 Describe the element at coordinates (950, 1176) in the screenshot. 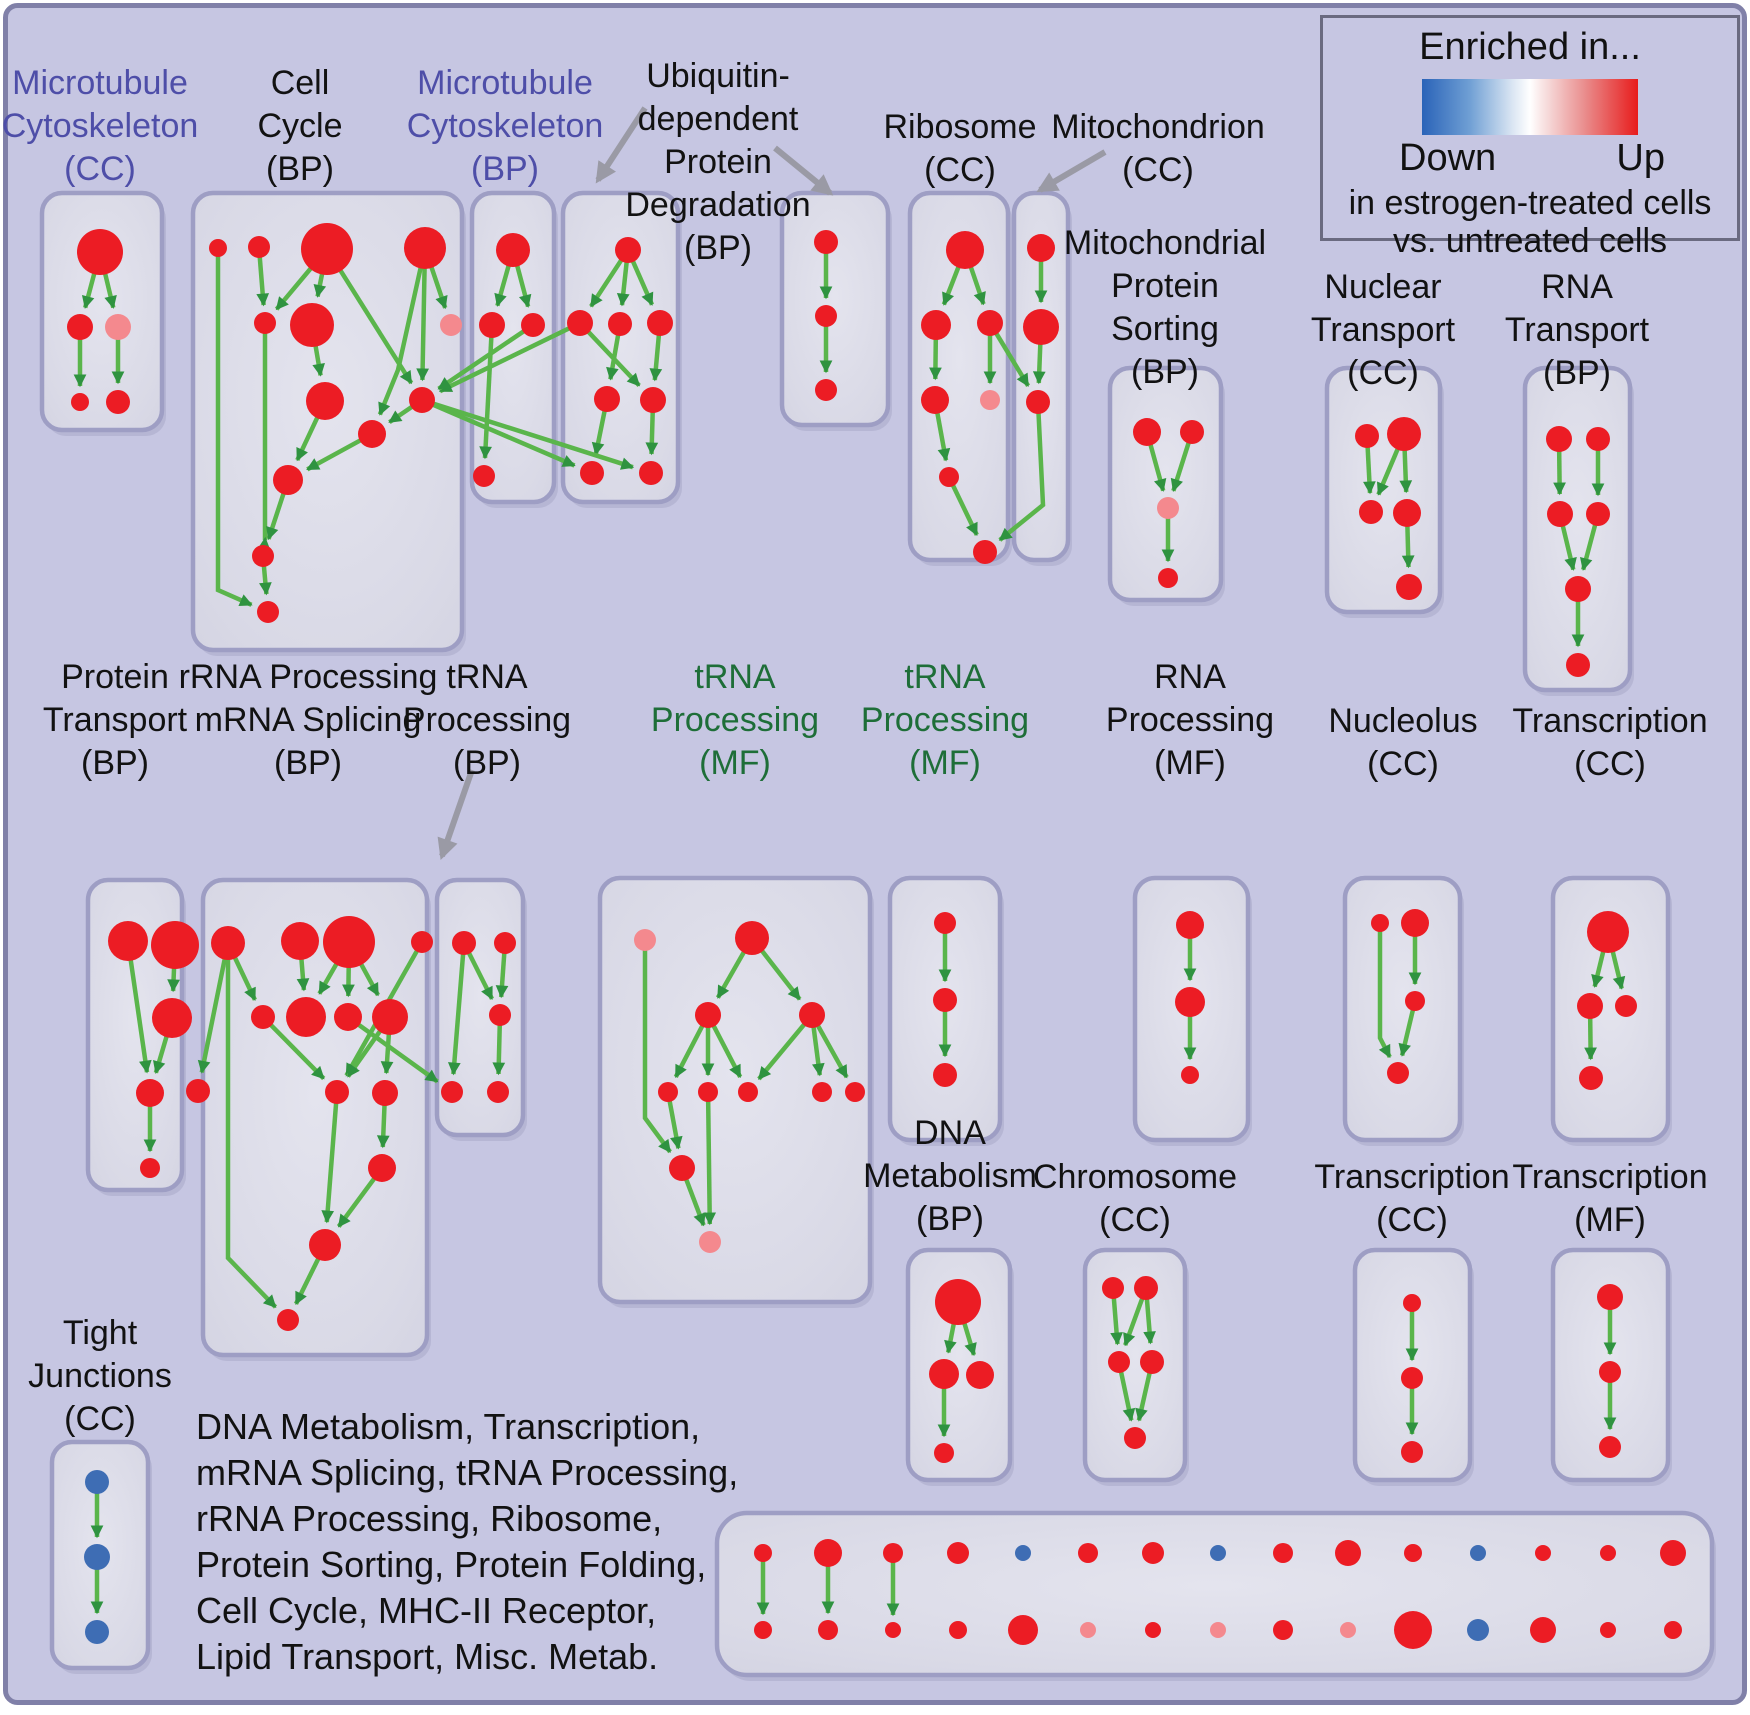

I see `cluster-label-dnam: DNA Metabolism (BP)` at that location.